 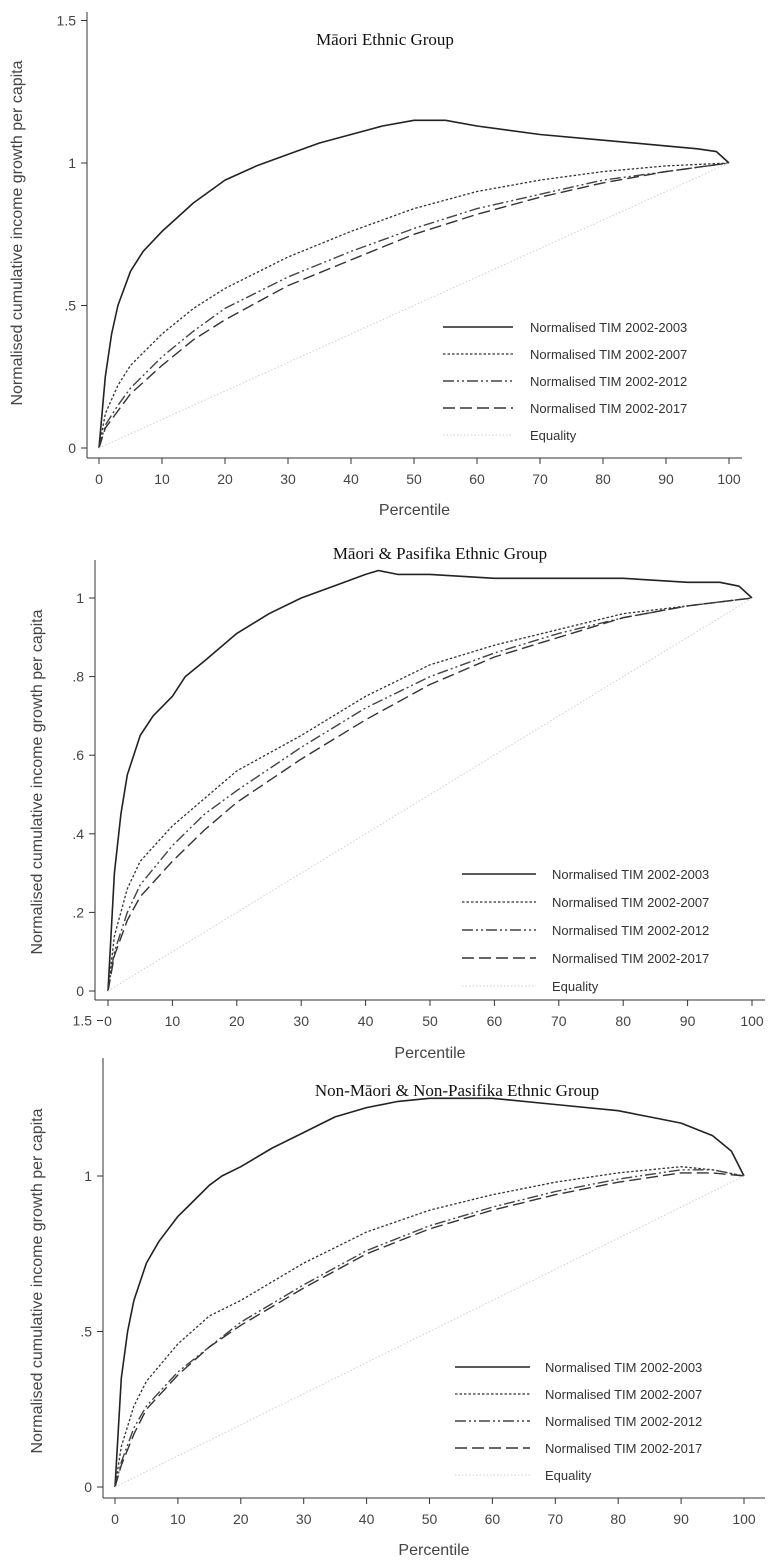 I want to click on y-tick-label: .8, so click(x=78, y=677).